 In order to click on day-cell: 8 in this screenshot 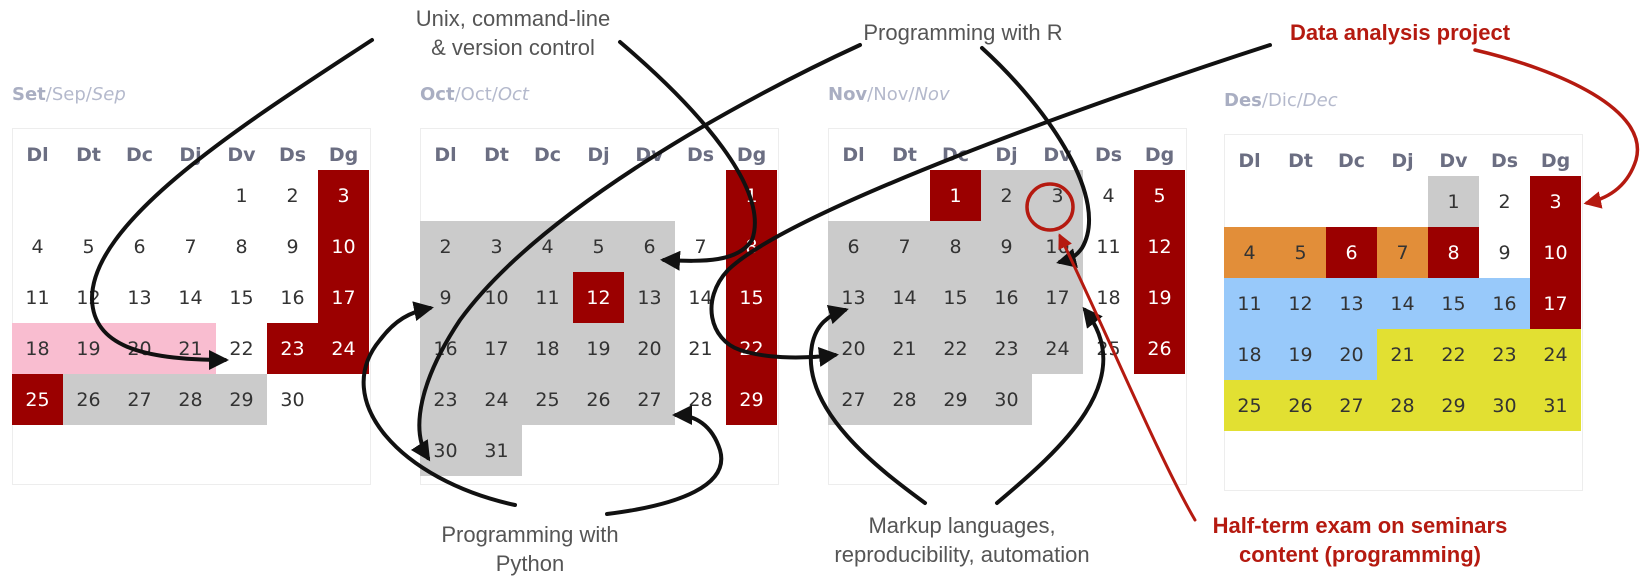, I will do `click(241, 246)`.